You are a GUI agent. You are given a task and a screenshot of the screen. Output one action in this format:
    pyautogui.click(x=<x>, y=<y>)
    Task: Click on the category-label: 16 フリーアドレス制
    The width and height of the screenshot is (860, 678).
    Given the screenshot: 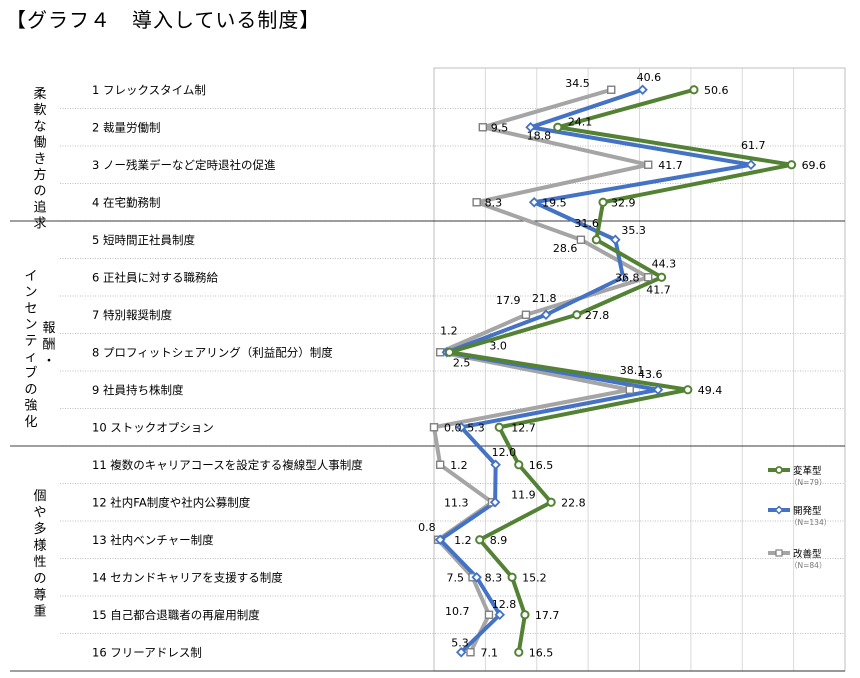 What is the action you would take?
    pyautogui.click(x=147, y=652)
    